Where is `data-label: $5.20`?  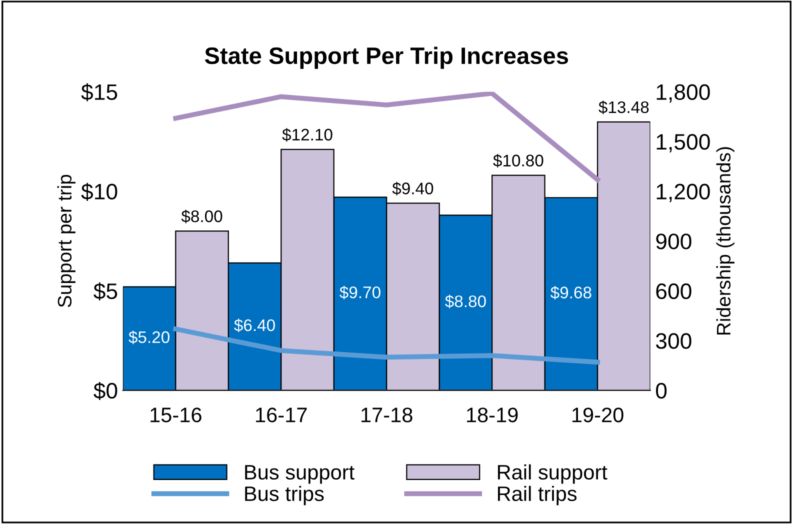 data-label: $5.20 is located at coordinates (149, 337).